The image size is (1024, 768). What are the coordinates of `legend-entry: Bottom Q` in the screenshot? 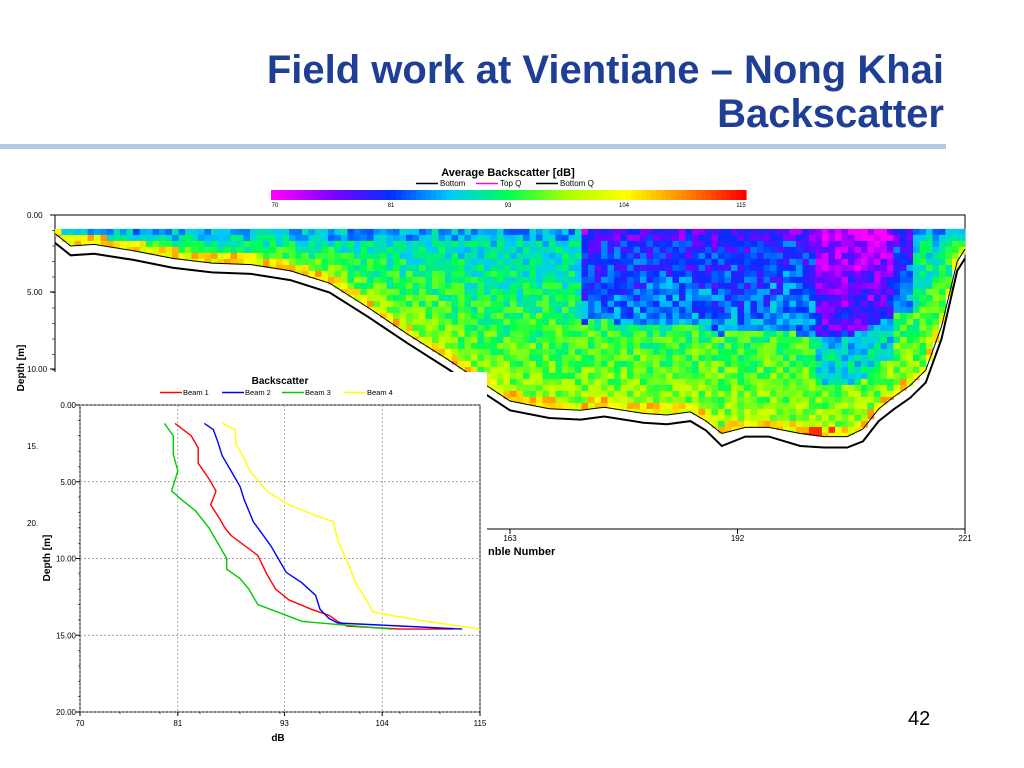 It's located at (577, 183).